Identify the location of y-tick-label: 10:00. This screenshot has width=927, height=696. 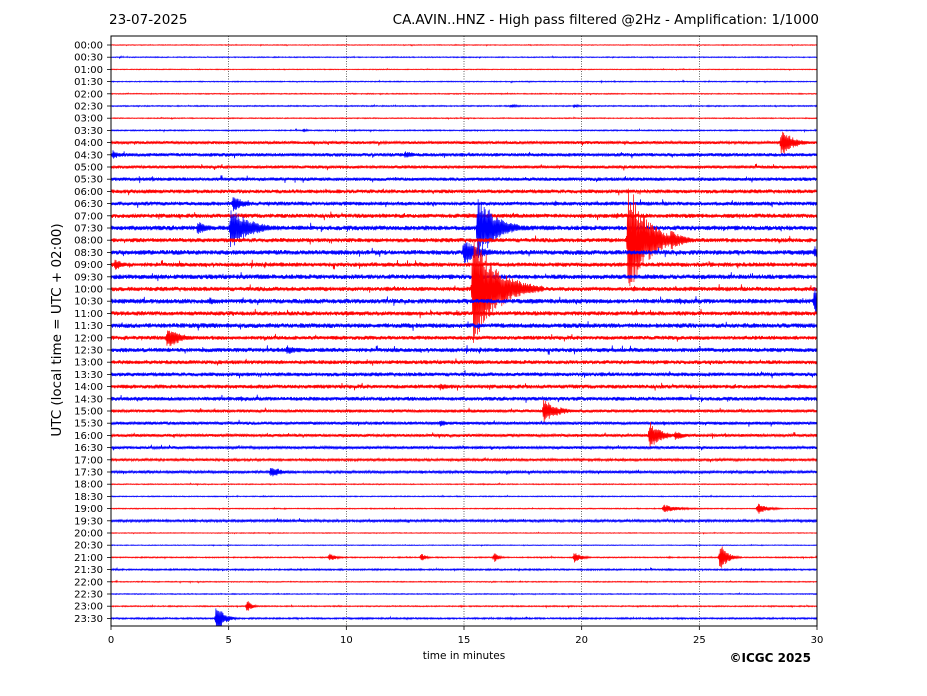
(88, 290).